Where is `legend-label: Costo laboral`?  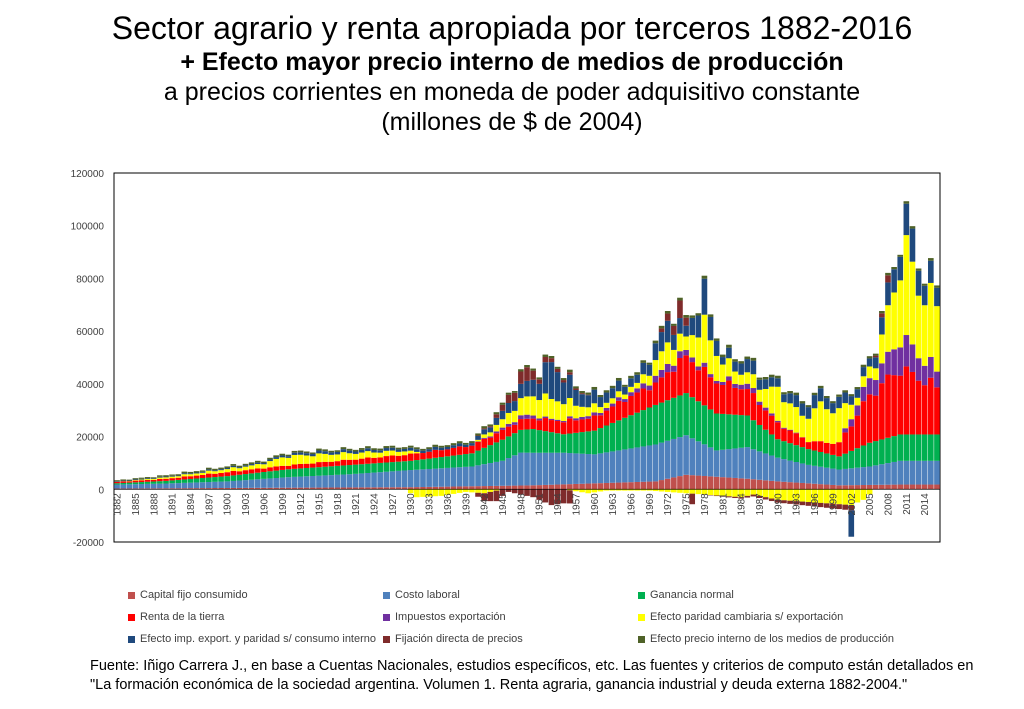 legend-label: Costo laboral is located at coordinates (427, 595).